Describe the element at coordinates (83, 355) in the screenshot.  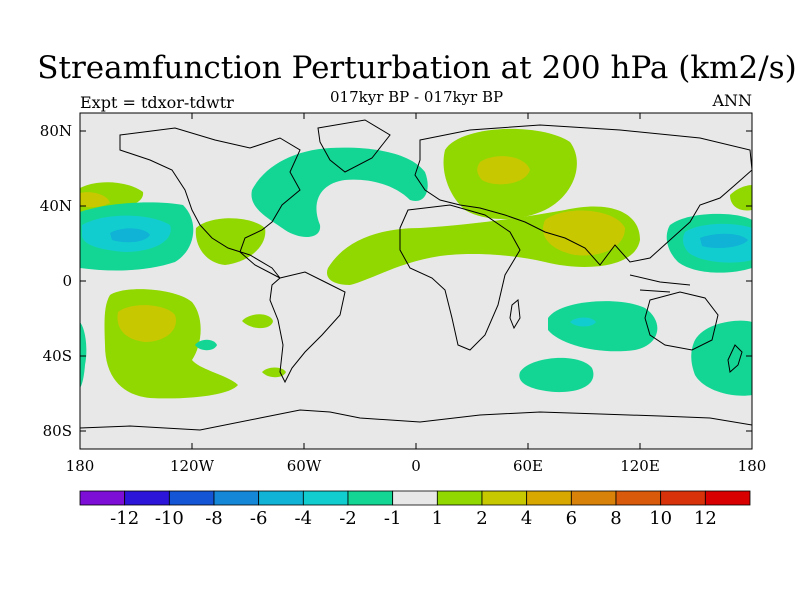
I see `contour-sw-edge-neg` at that location.